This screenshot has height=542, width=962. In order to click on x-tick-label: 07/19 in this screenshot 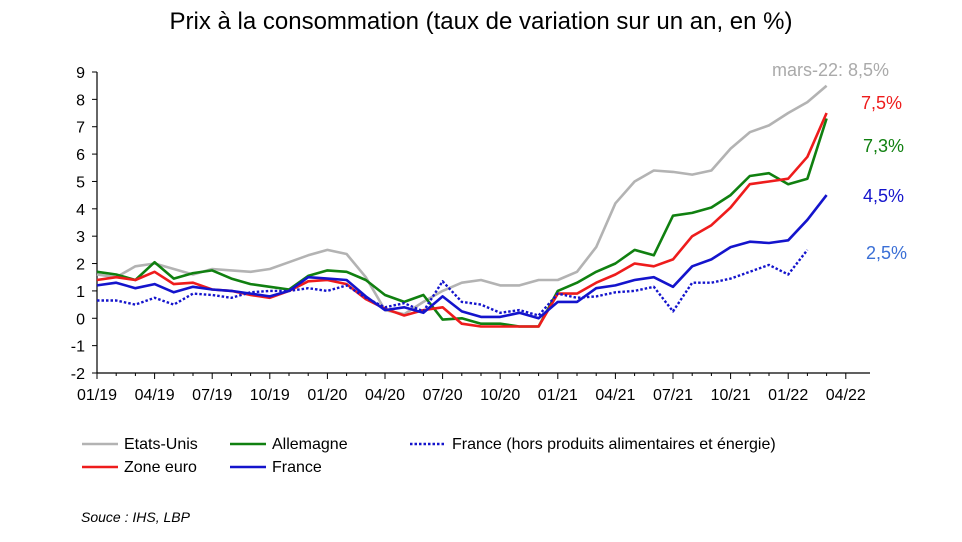, I will do `click(212, 395)`.